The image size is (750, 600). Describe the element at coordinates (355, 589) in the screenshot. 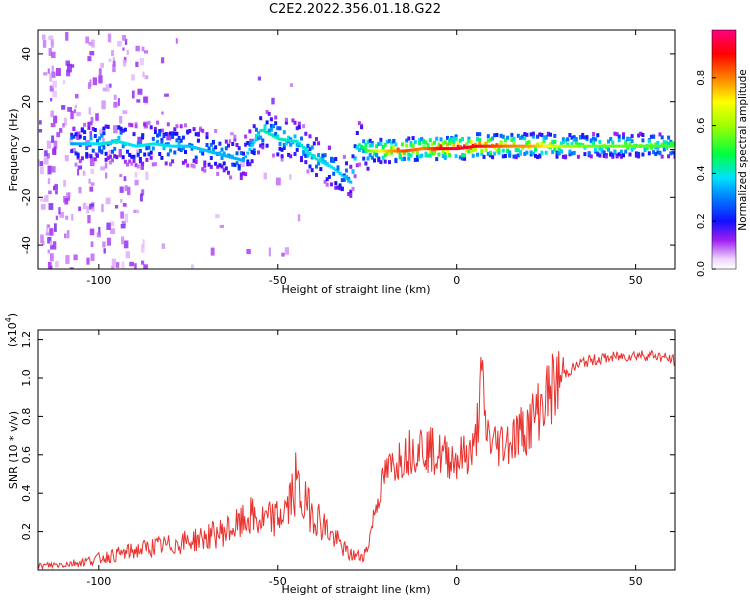

I see `bottom-x-axis-label: Height of straight line (km)` at that location.